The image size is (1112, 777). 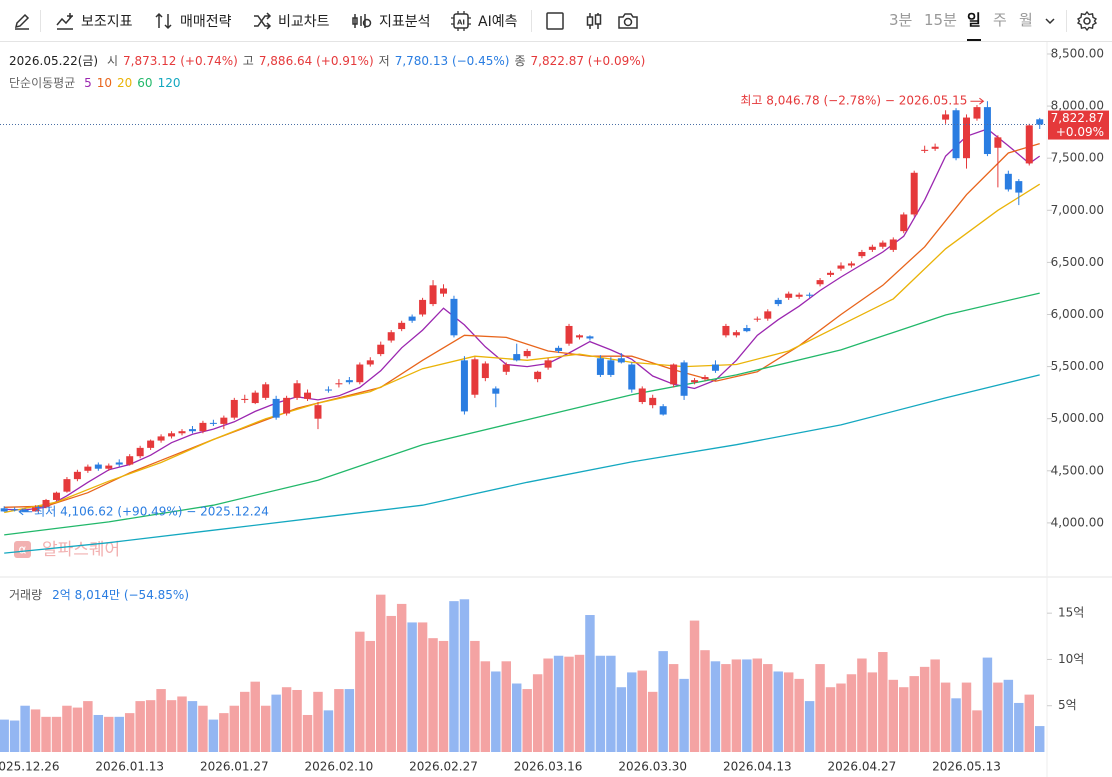 I want to click on chart-style-candle, so click(x=594, y=20).